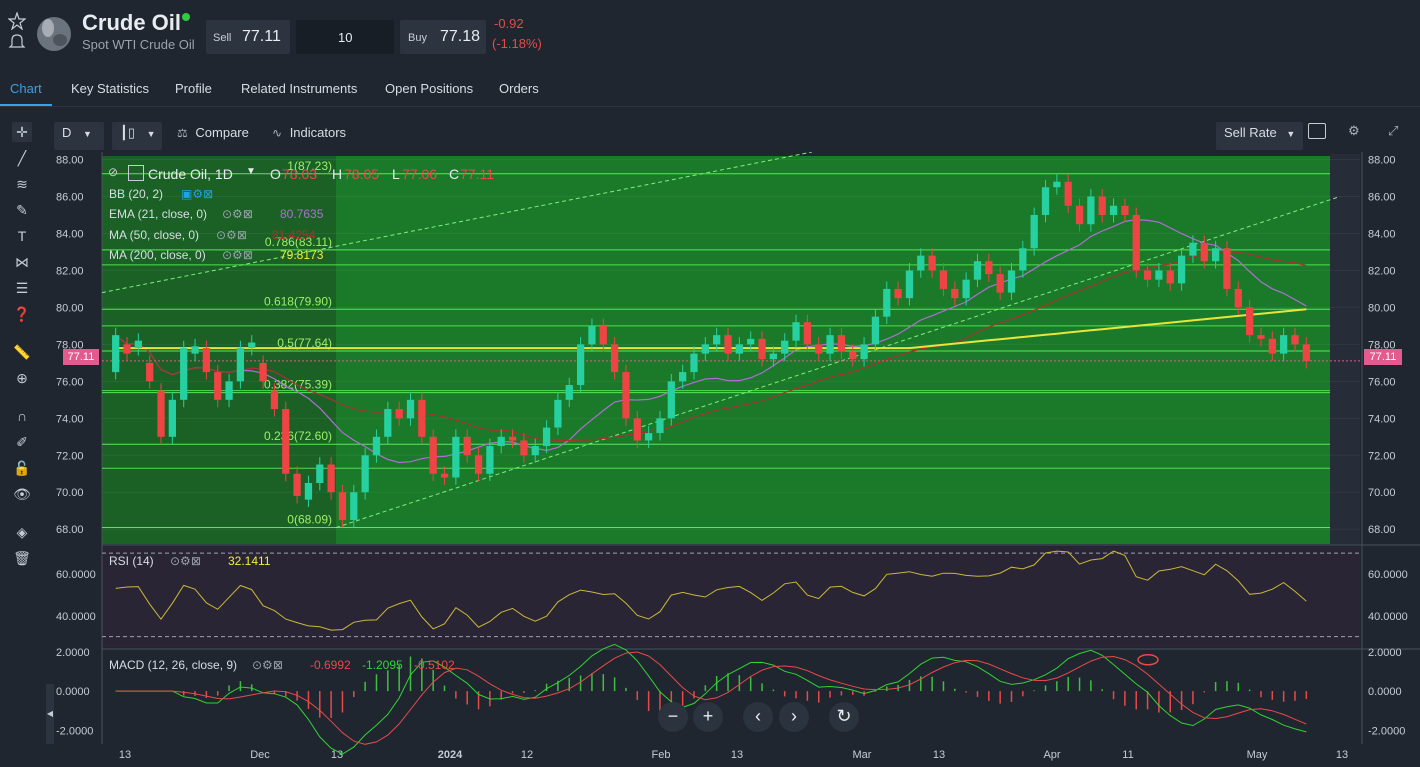  What do you see at coordinates (136, 173) in the screenshot?
I see `chart-settings-icon` at bounding box center [136, 173].